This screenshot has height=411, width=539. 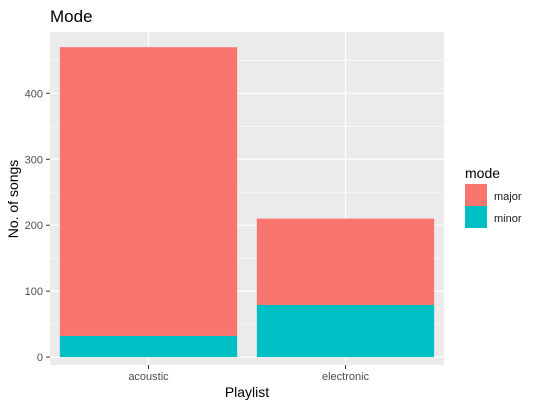 What do you see at coordinates (476, 217) in the screenshot?
I see `legend-key-minor` at bounding box center [476, 217].